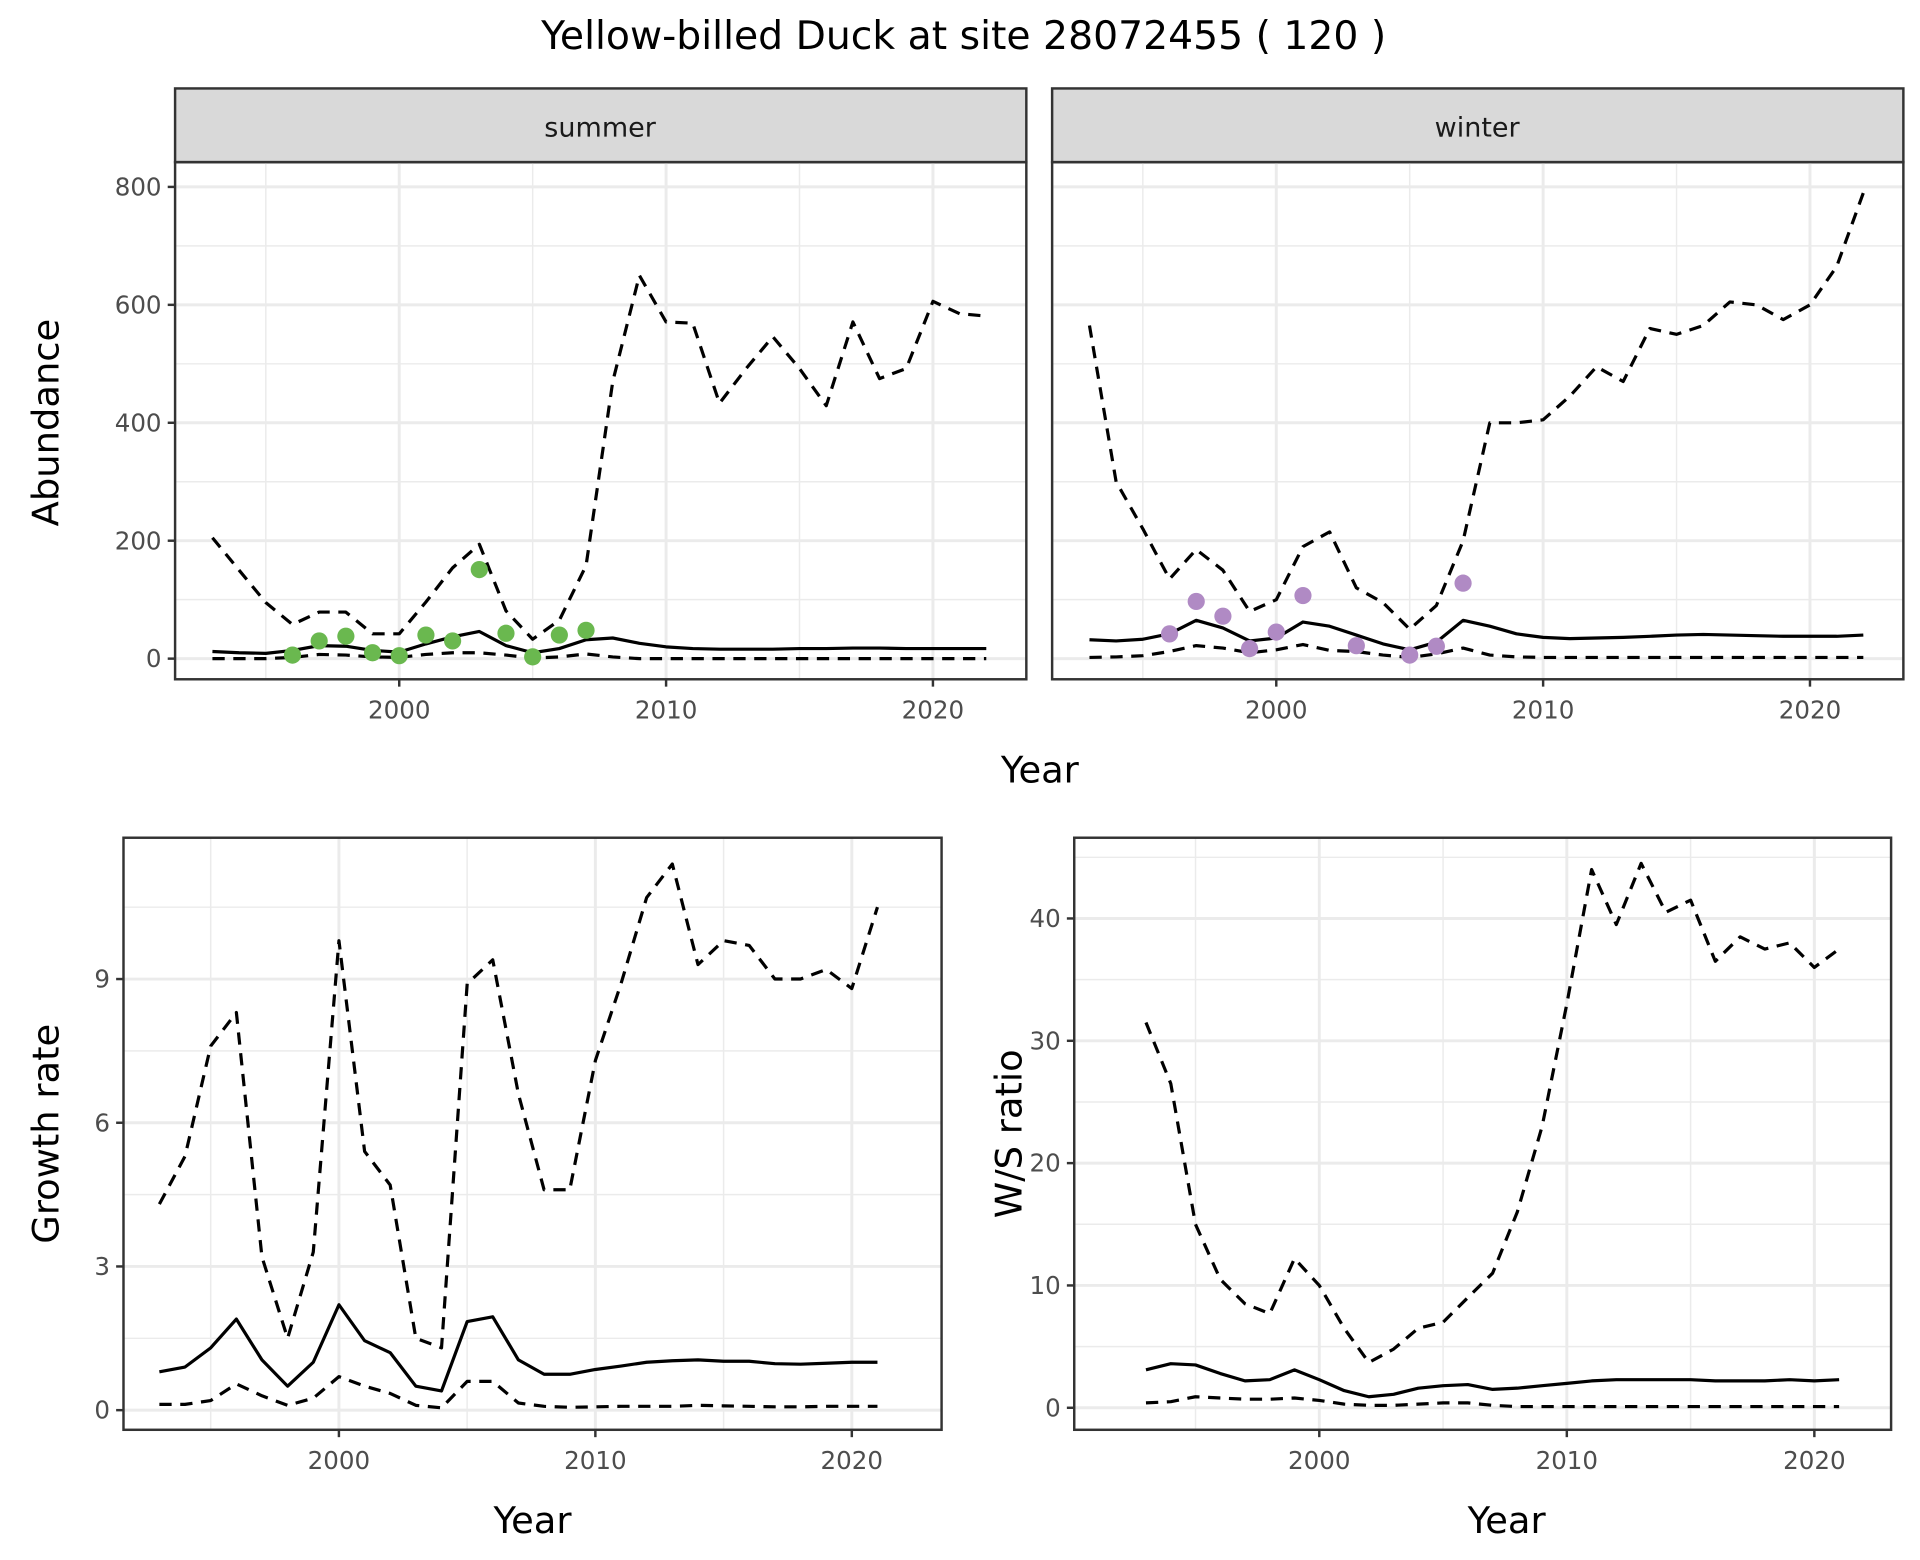 The width and height of the screenshot is (1920, 1560). What do you see at coordinates (138, 540) in the screenshot?
I see `y-tick-label: 200` at bounding box center [138, 540].